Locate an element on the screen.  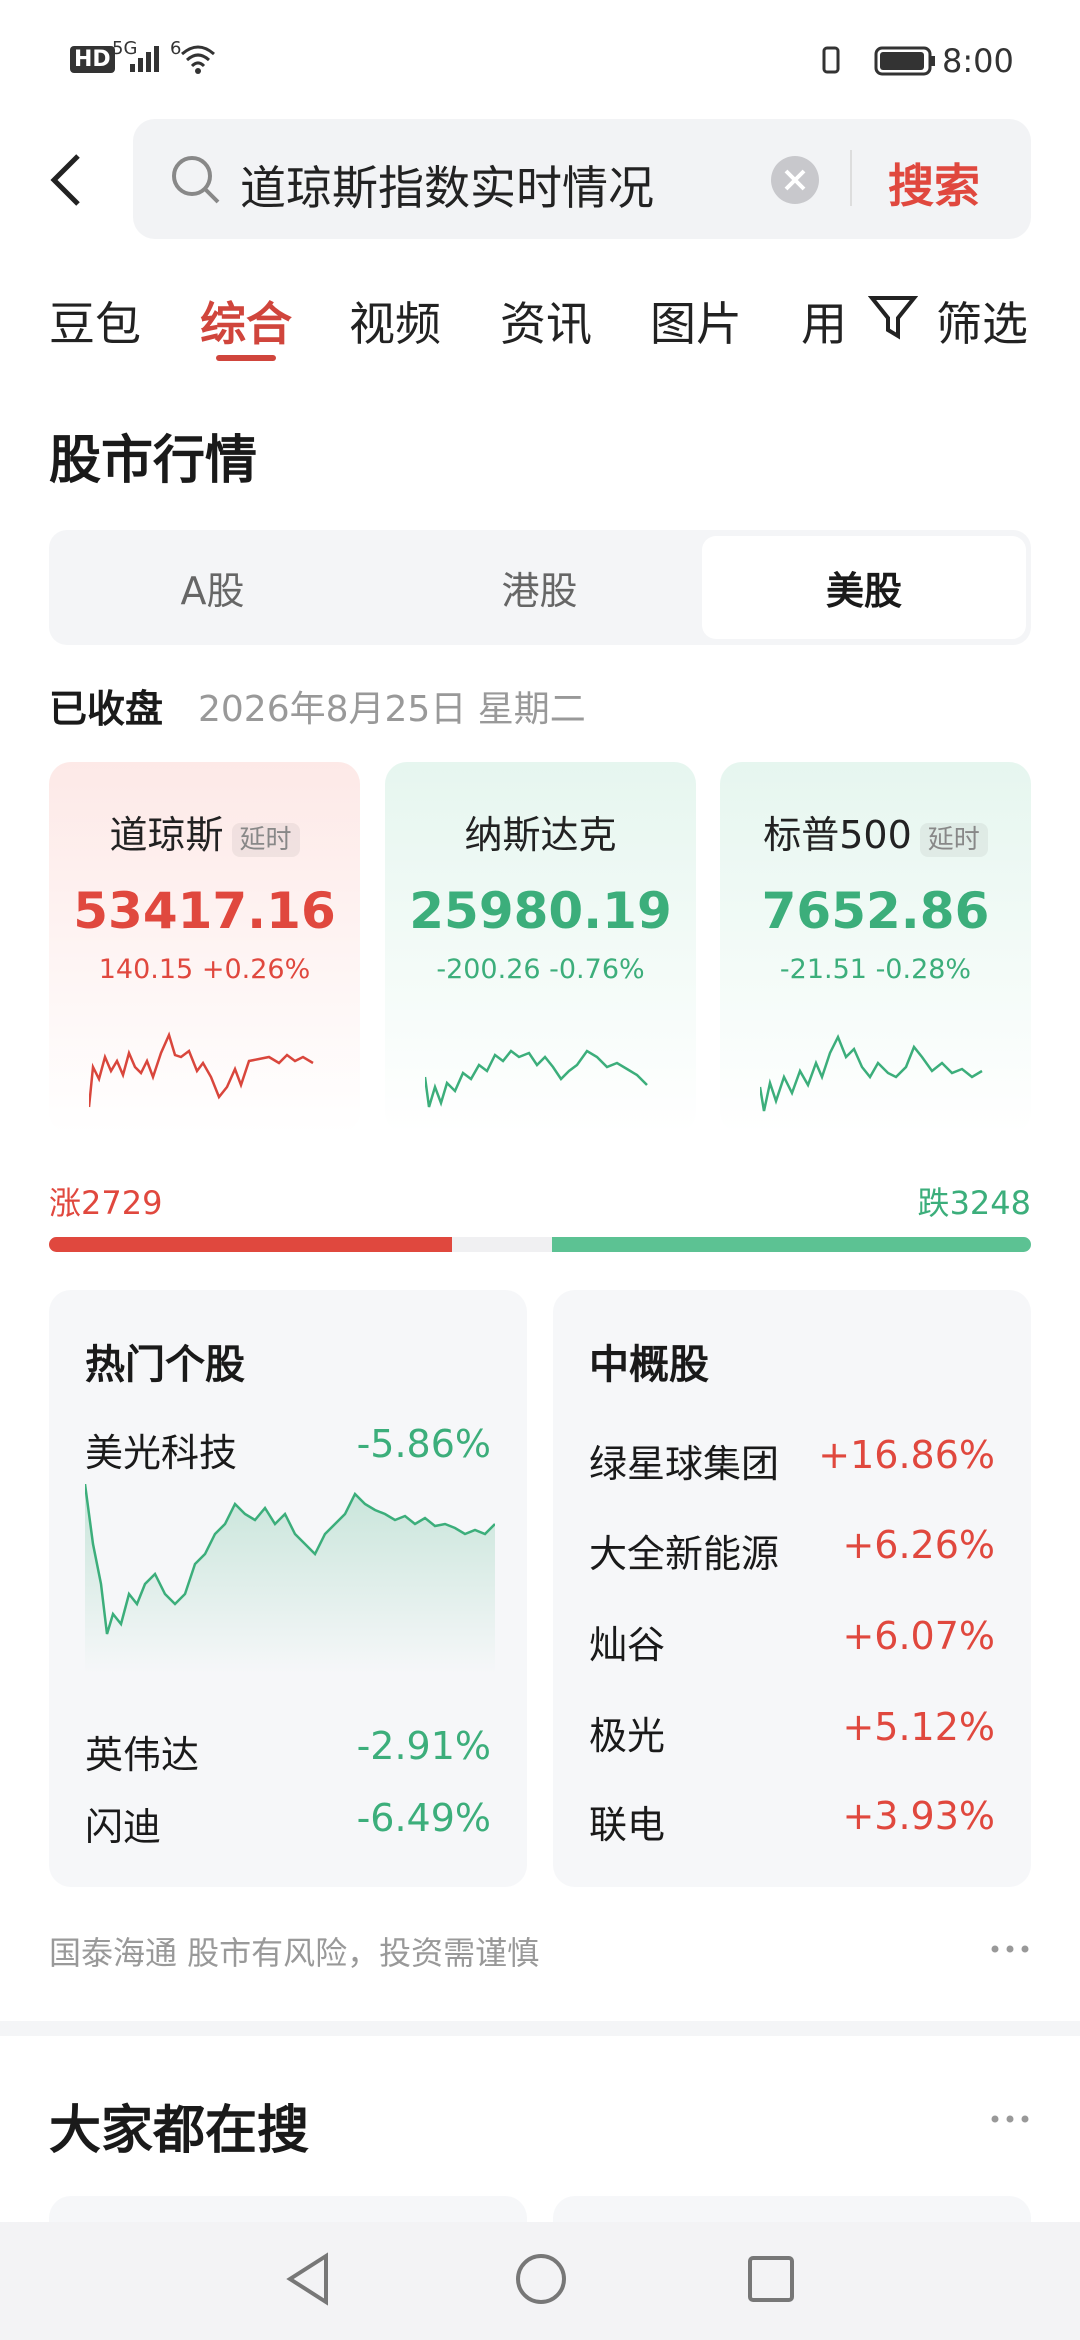
market-tab: 港股 is located at coordinates (539, 591).